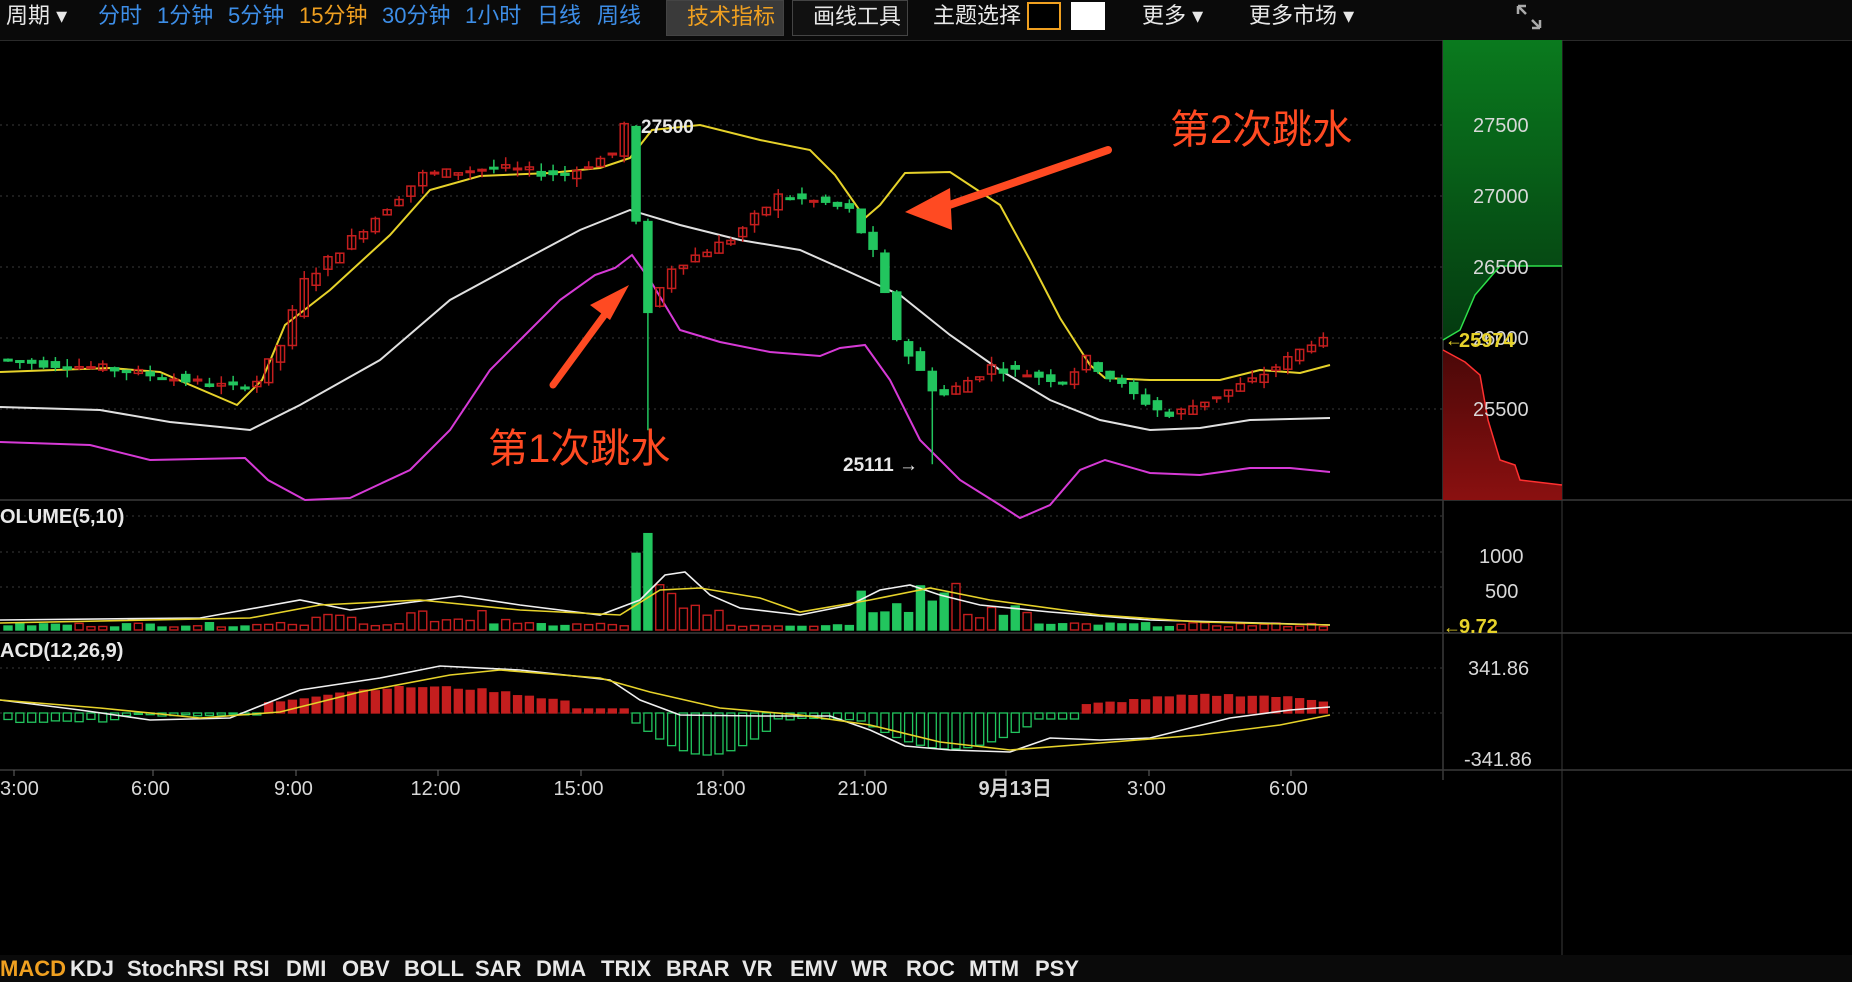  I want to click on indicator-tab-rsi: RSI, so click(251, 968).